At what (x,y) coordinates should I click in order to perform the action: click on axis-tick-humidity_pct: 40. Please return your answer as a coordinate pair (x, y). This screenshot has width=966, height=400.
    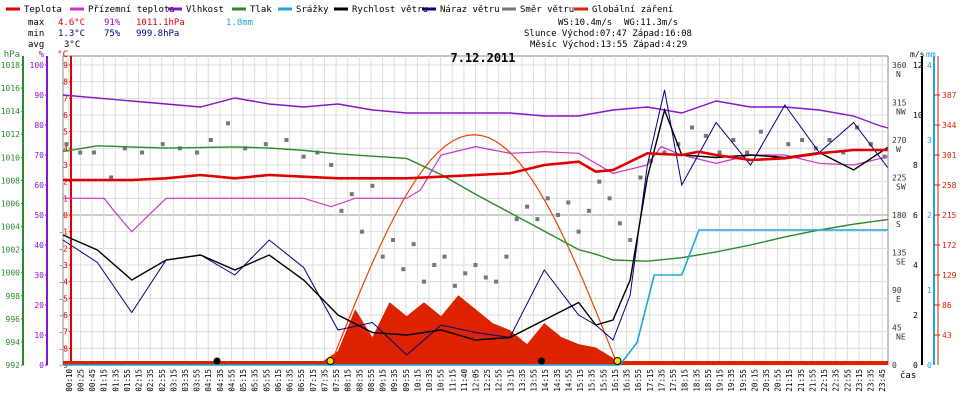
    Looking at the image, I should click on (39, 245).